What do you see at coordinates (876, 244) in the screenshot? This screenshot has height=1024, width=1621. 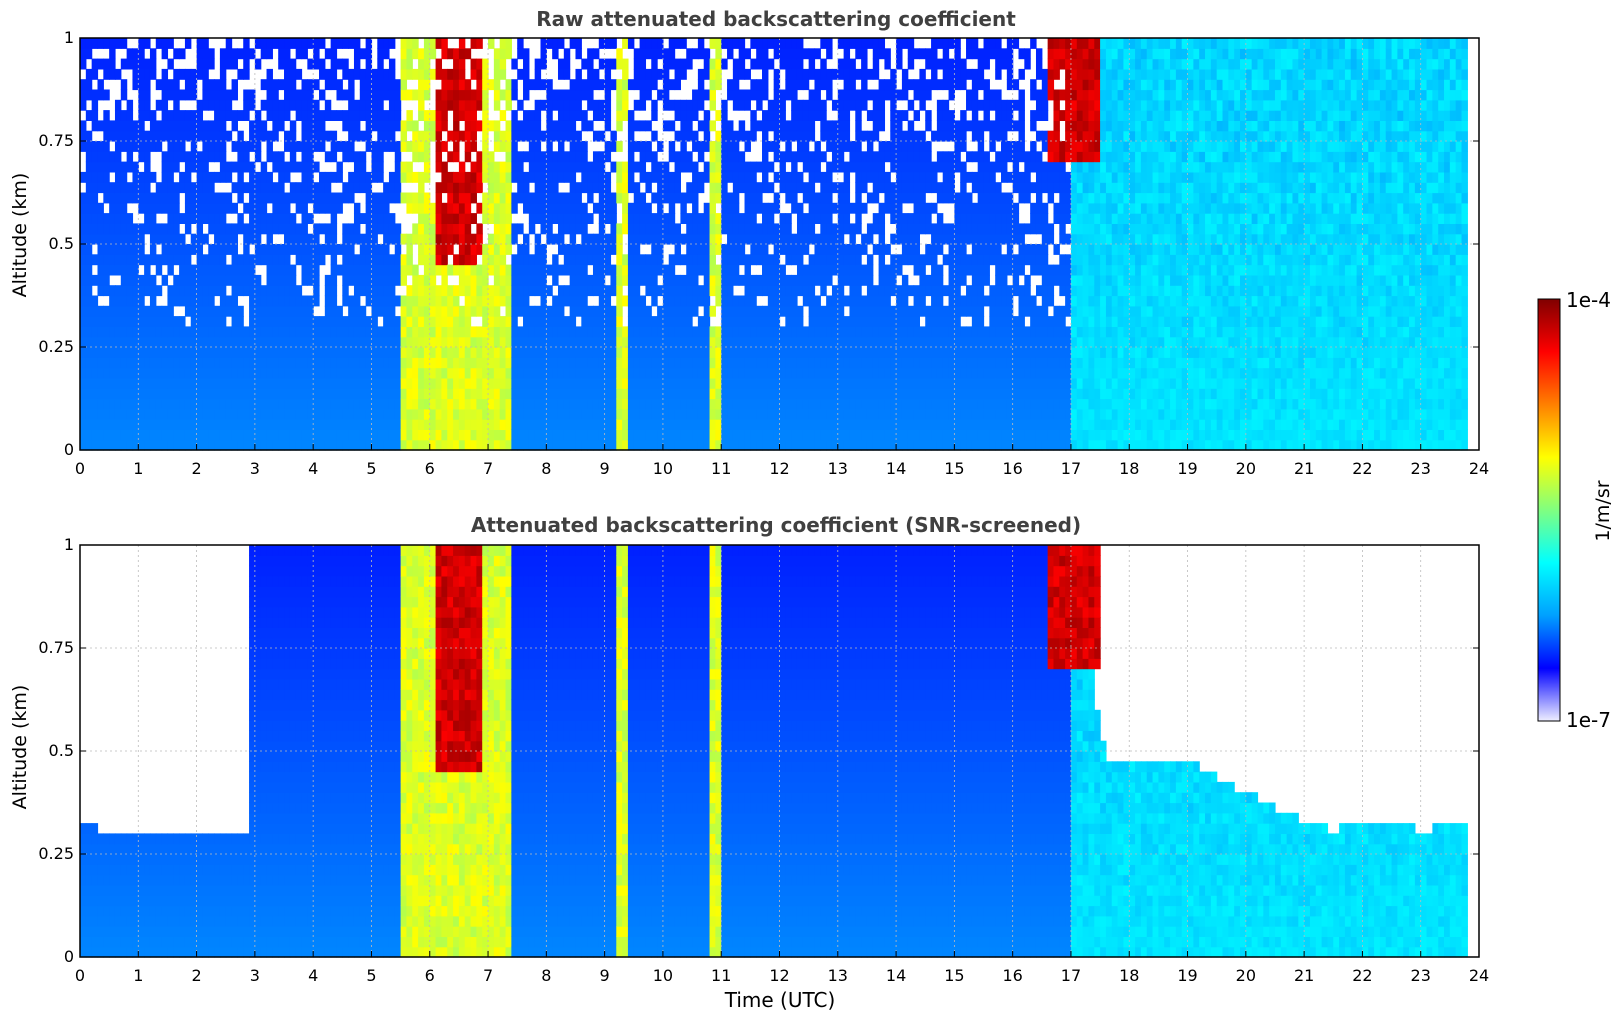 I see `heatmap-column` at bounding box center [876, 244].